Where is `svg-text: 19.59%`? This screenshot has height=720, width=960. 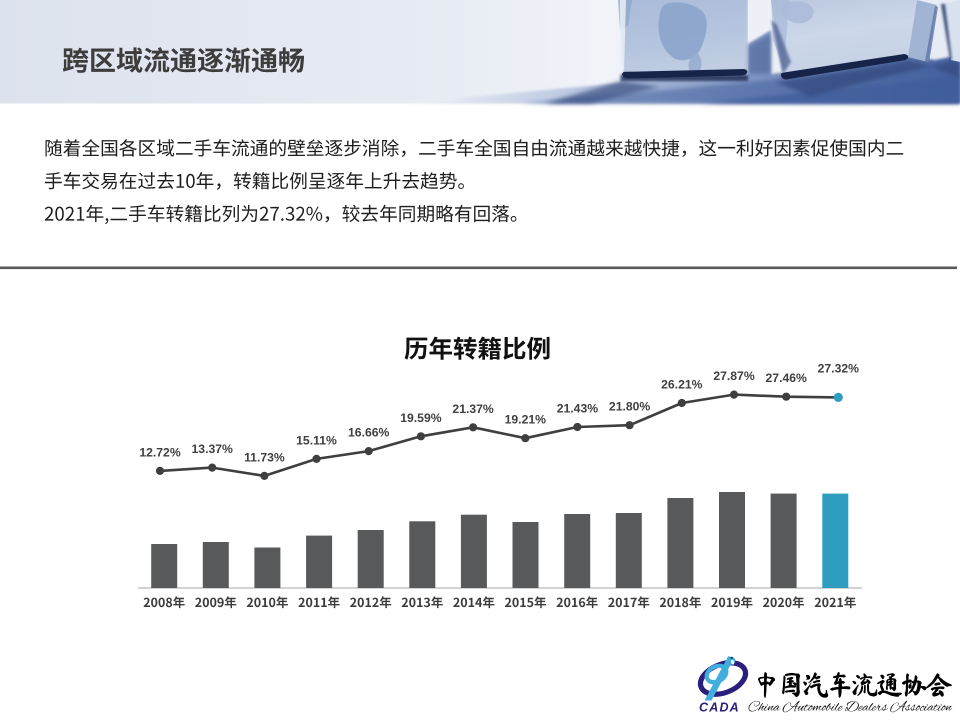
svg-text: 19.59% is located at coordinates (420, 418).